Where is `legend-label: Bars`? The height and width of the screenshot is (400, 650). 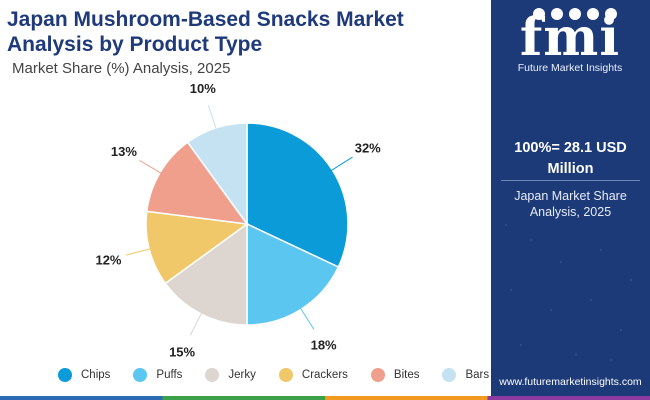 legend-label: Bars is located at coordinates (477, 375).